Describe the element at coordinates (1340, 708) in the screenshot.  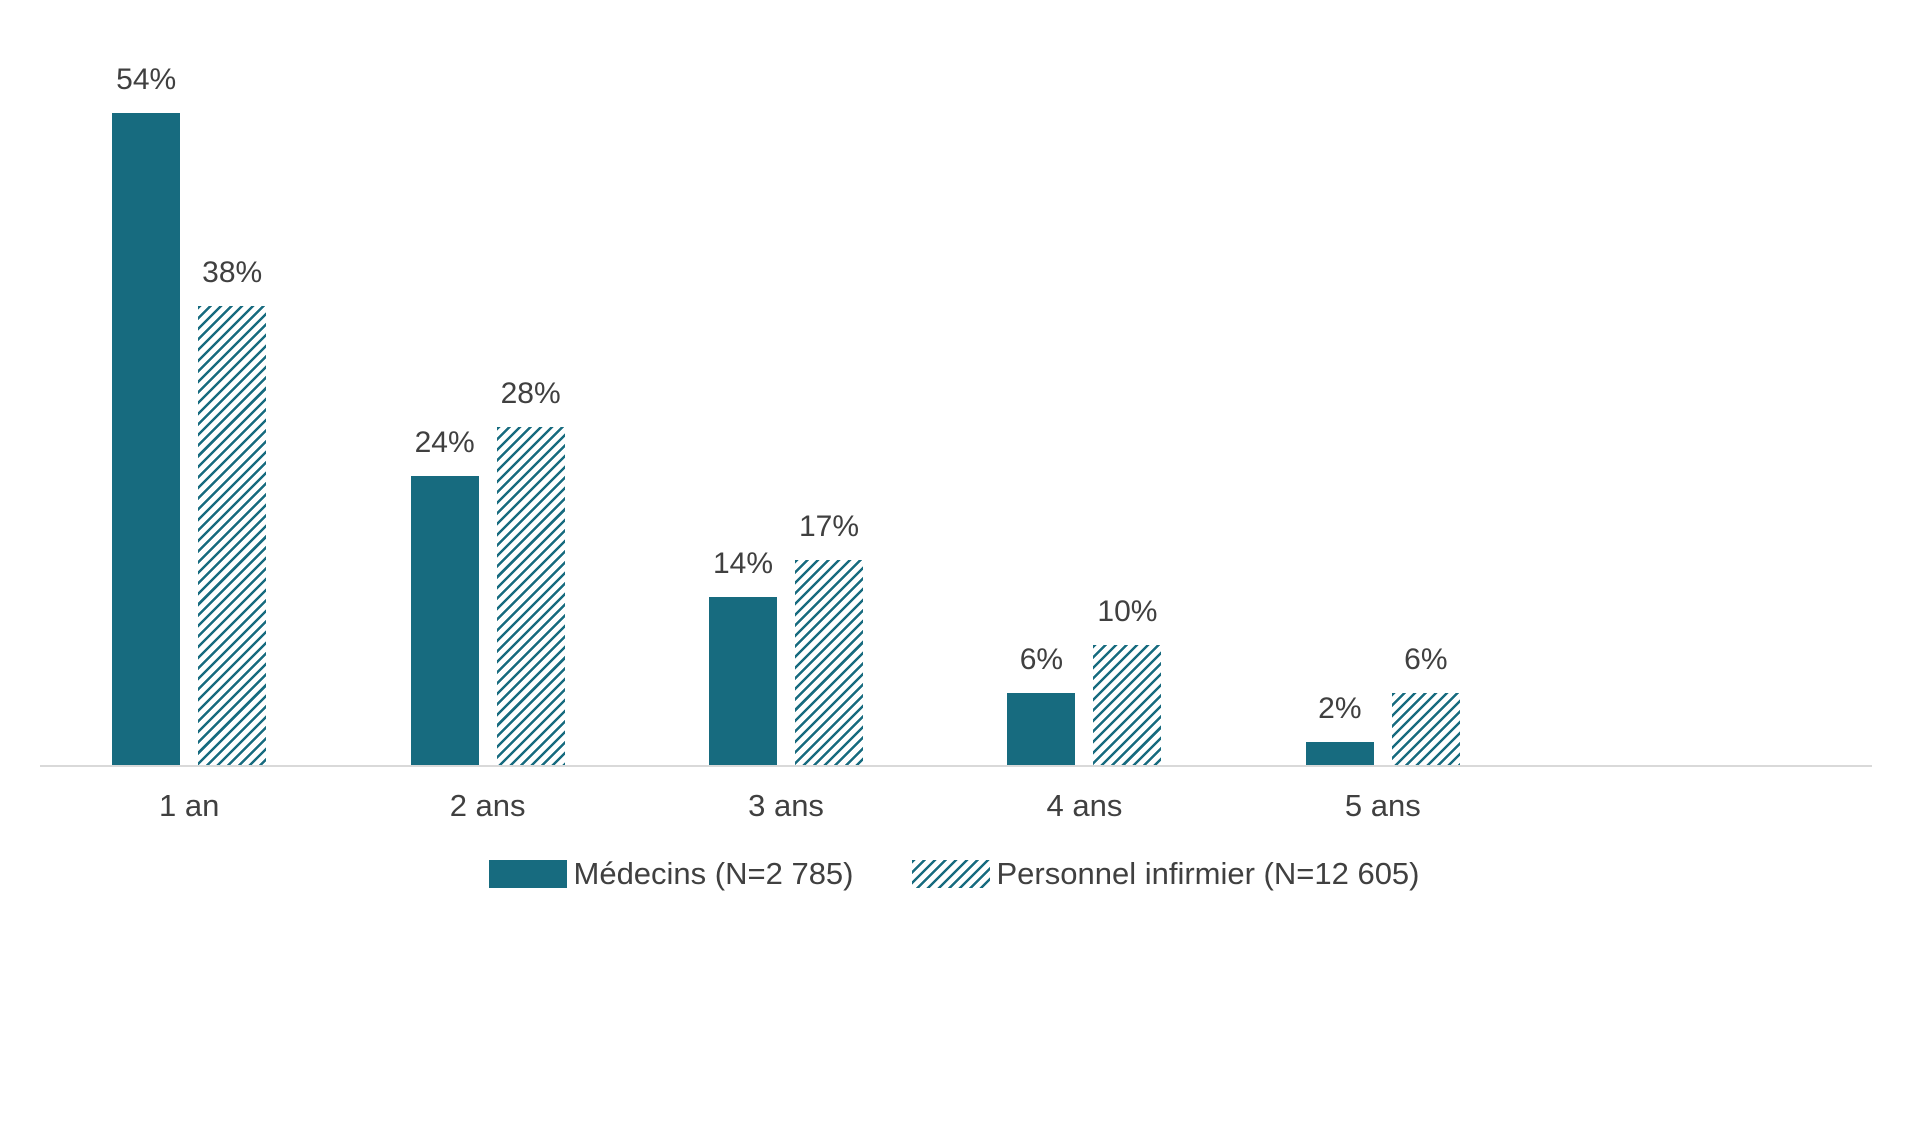
I see `bar-value-label: 2%` at that location.